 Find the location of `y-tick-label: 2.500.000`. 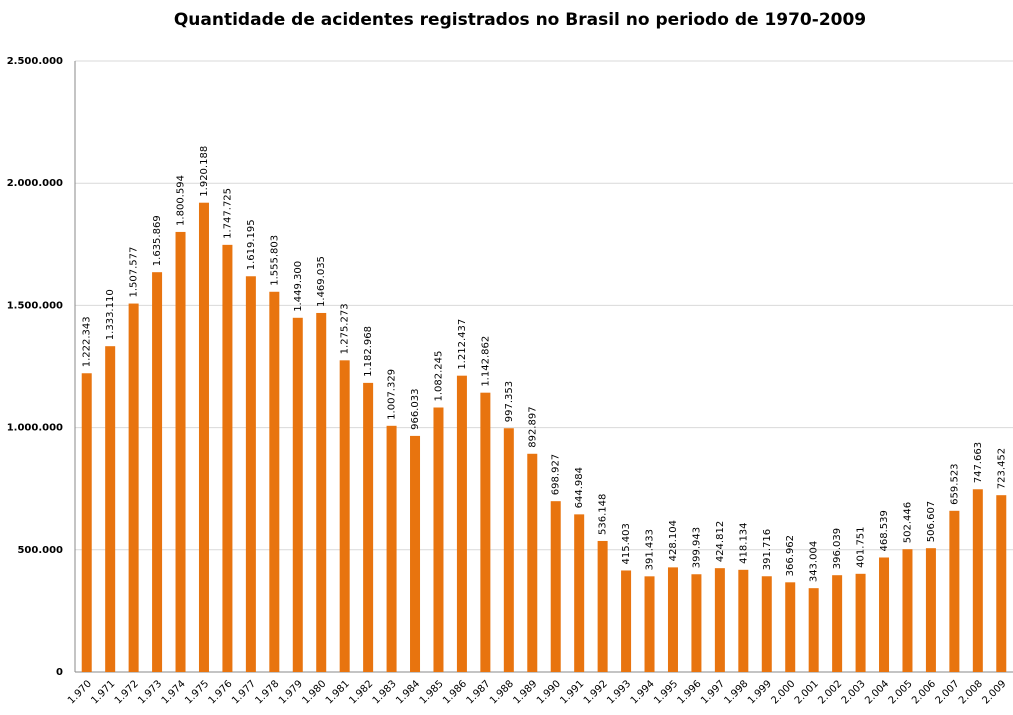

y-tick-label: 2.500.000 is located at coordinates (35, 61).